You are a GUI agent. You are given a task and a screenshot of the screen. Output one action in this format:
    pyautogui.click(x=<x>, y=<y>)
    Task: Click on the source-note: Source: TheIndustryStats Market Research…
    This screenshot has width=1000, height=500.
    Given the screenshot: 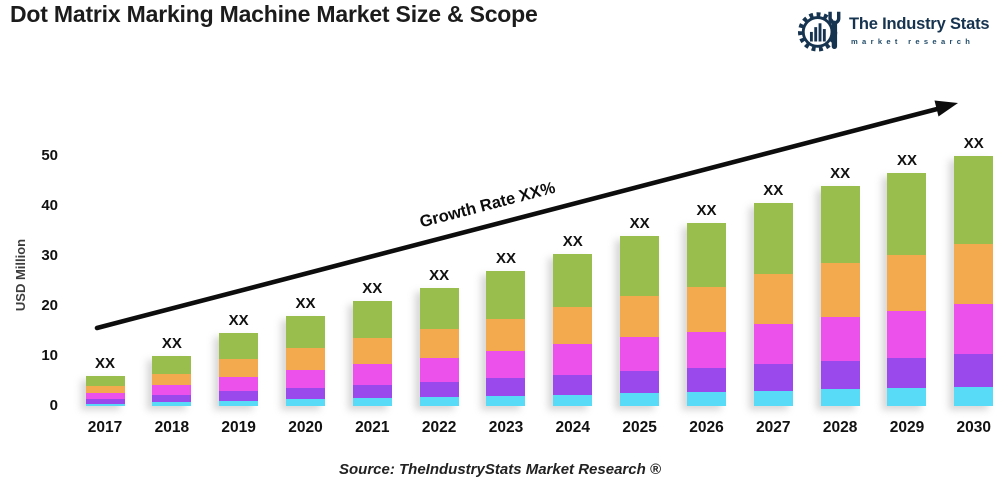 What is the action you would take?
    pyautogui.click(x=500, y=469)
    